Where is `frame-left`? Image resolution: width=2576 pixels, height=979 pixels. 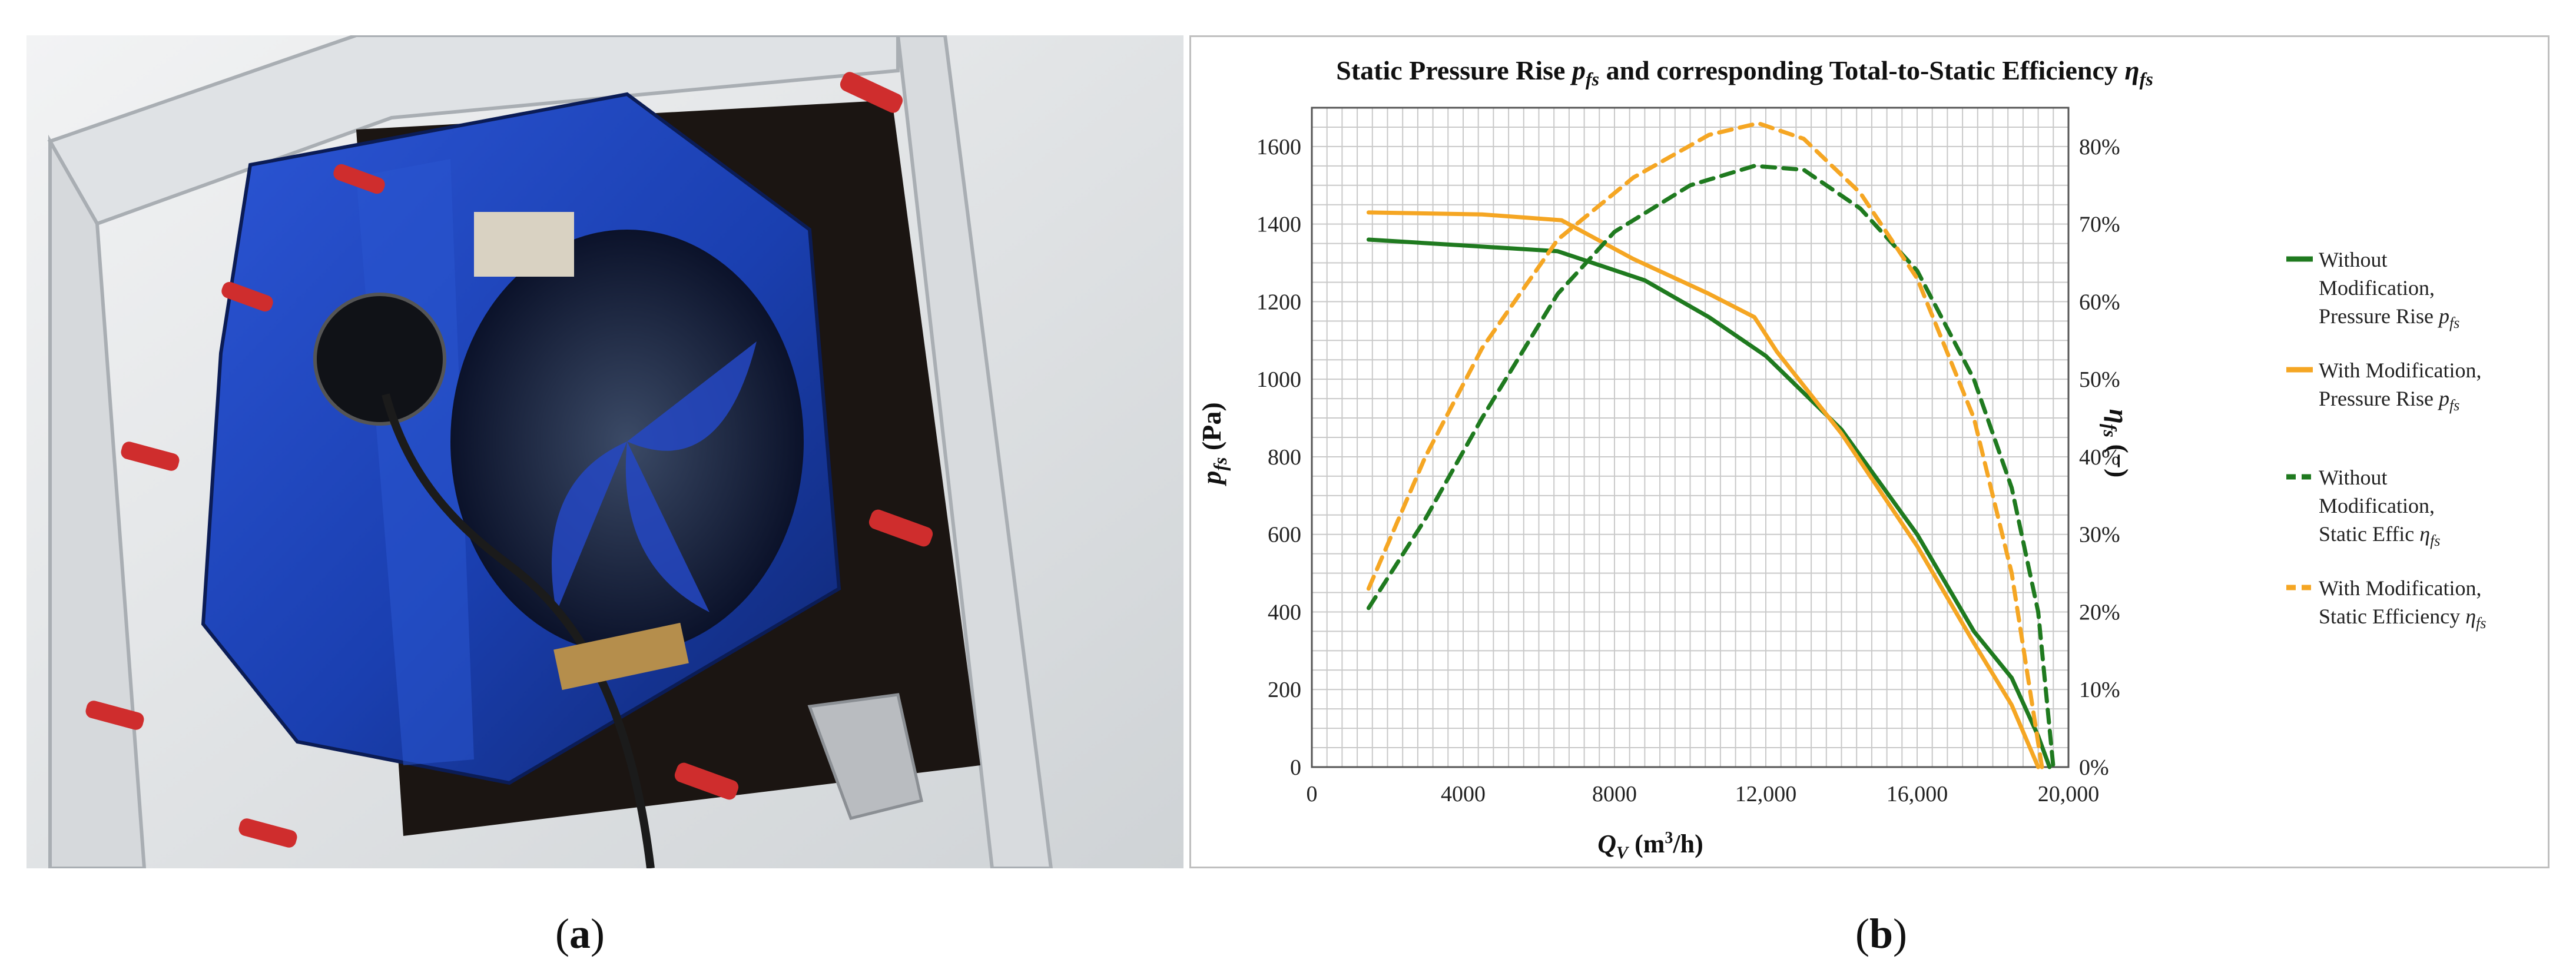
frame-left is located at coordinates (97, 501).